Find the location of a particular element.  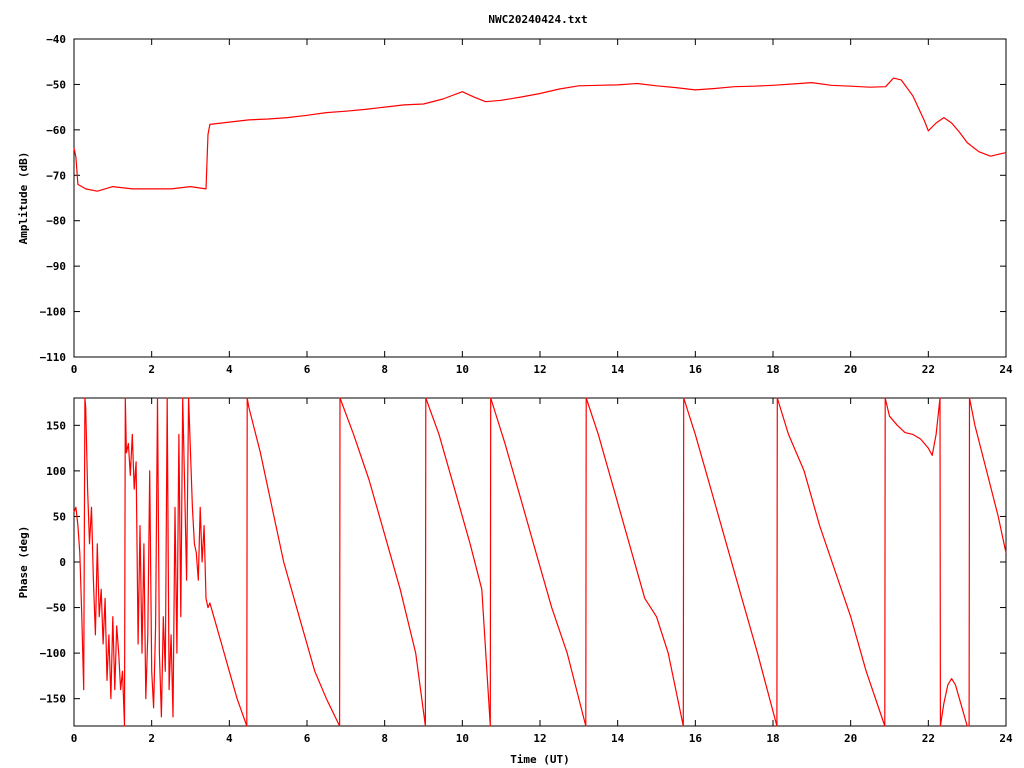

amplitude-series-line is located at coordinates (540, 134).